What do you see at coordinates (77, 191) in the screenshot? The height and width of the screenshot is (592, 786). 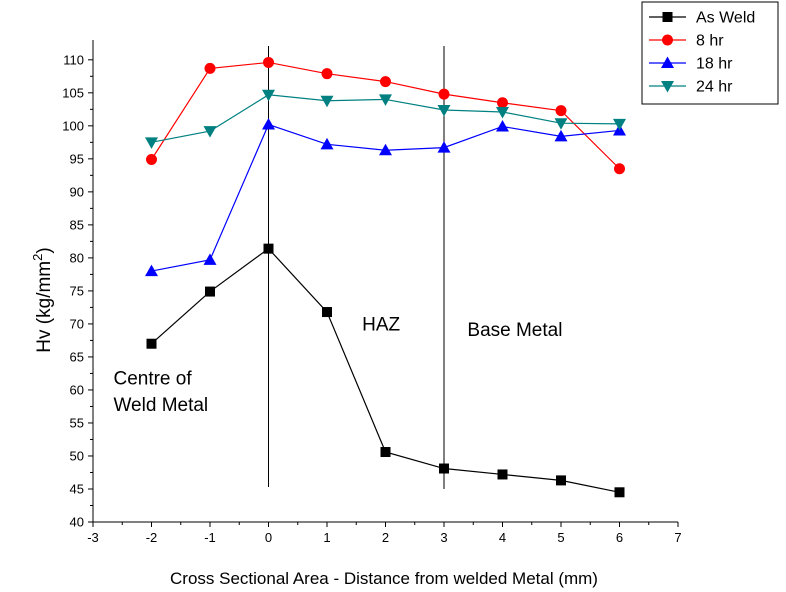 I see `y-tick-label: 90` at bounding box center [77, 191].